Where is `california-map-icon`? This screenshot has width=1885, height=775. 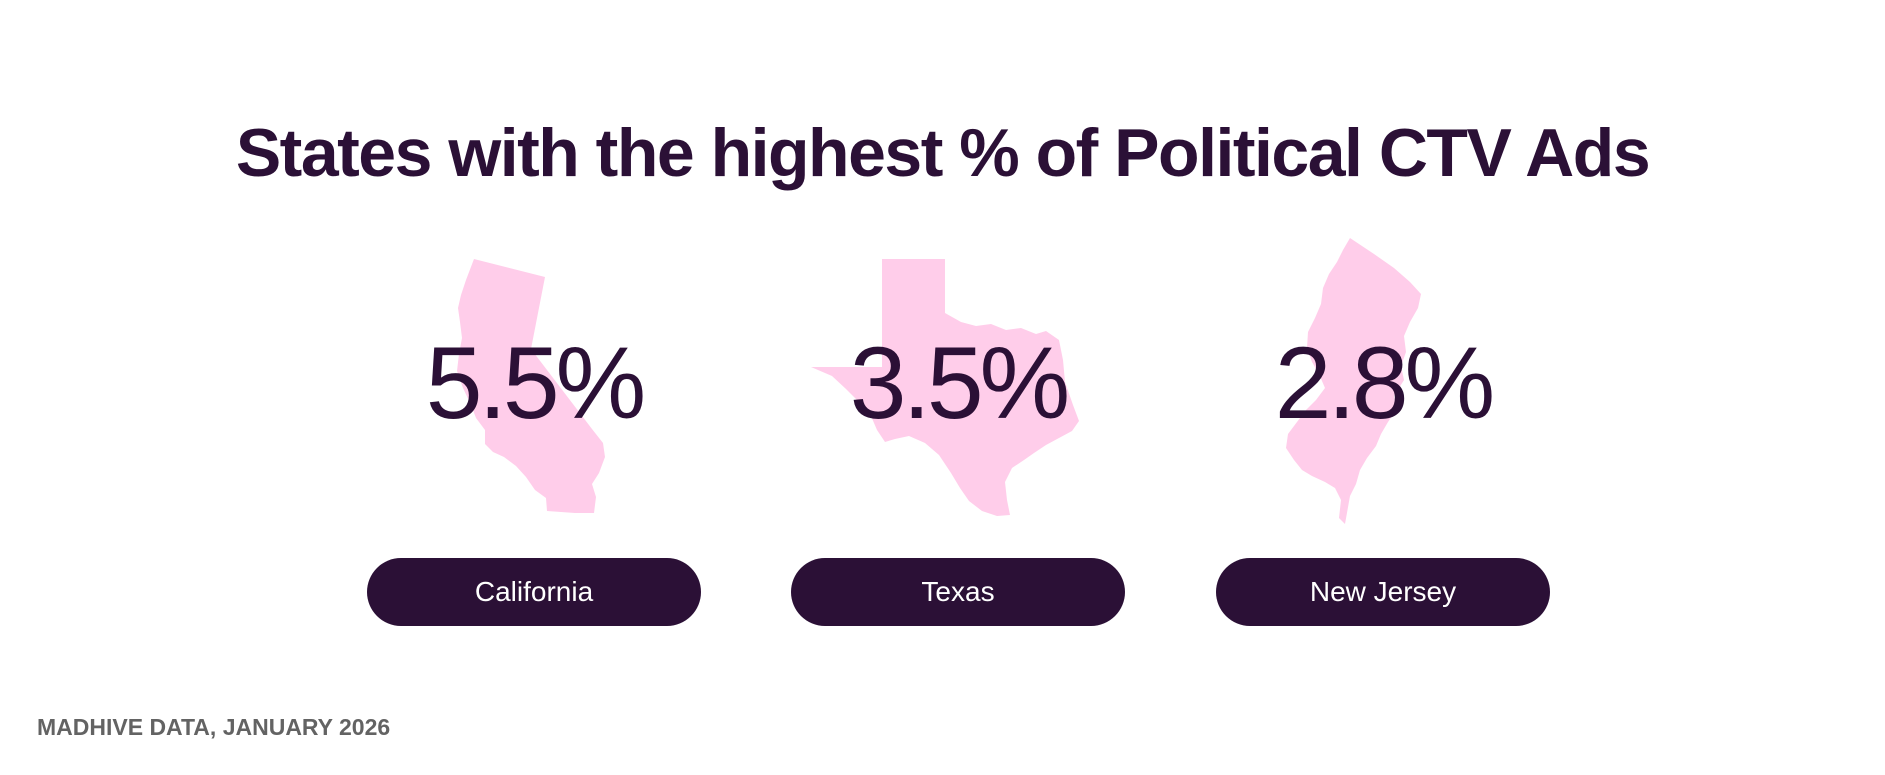
california-map-icon is located at coordinates (531, 386).